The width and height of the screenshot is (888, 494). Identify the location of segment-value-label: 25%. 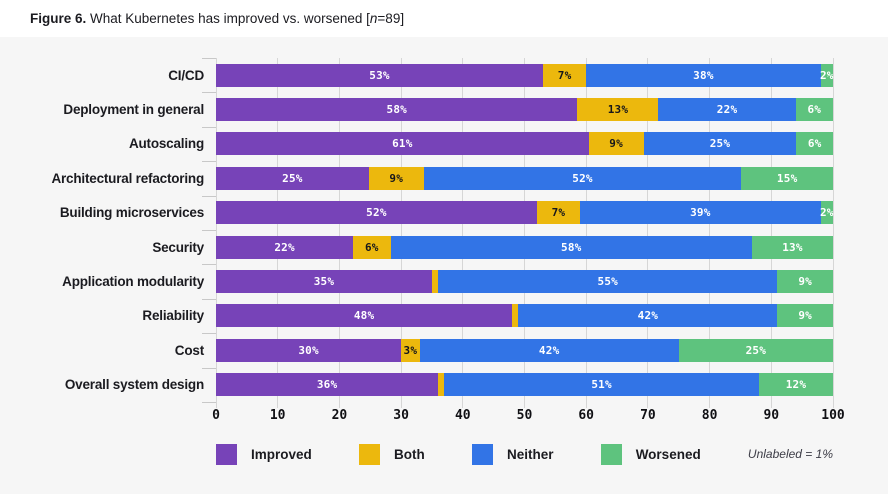
(756, 350).